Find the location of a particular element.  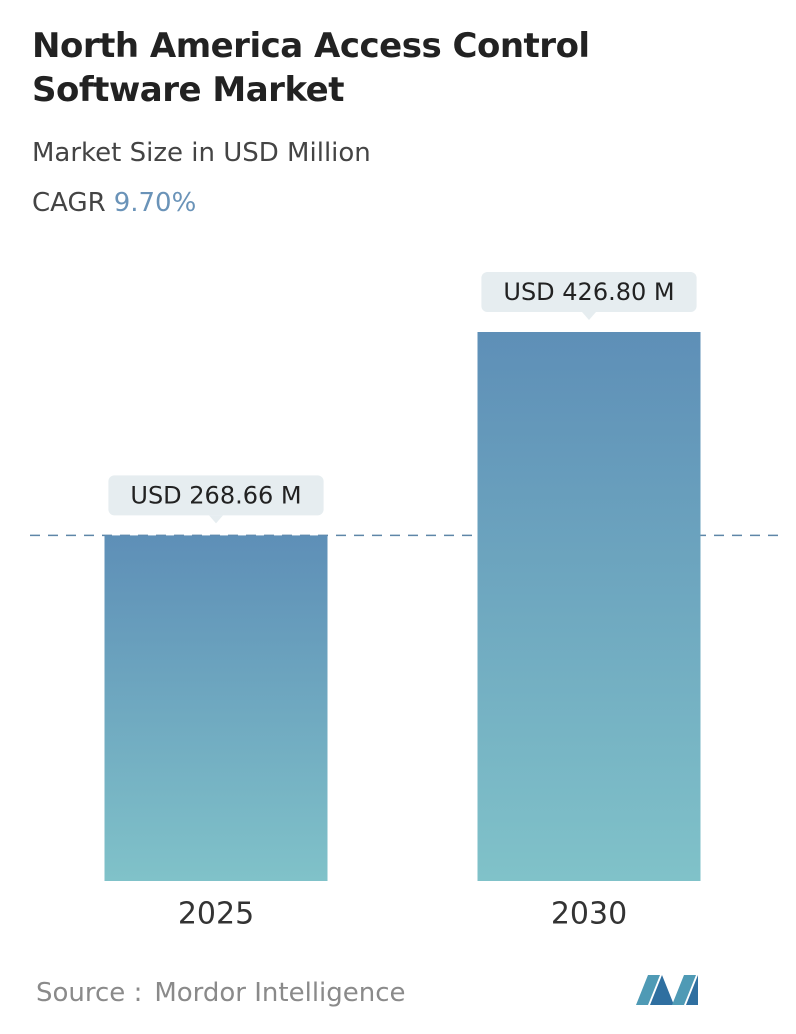

data-label: USD 268.66 M is located at coordinates (215, 495).